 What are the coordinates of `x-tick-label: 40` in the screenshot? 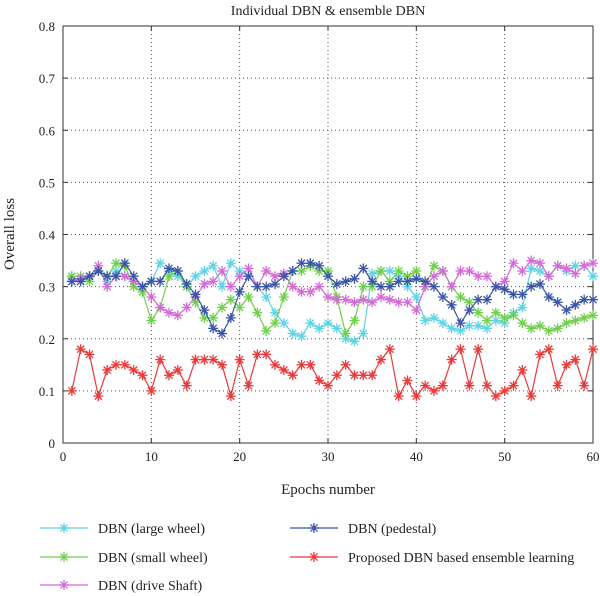 It's located at (416, 456).